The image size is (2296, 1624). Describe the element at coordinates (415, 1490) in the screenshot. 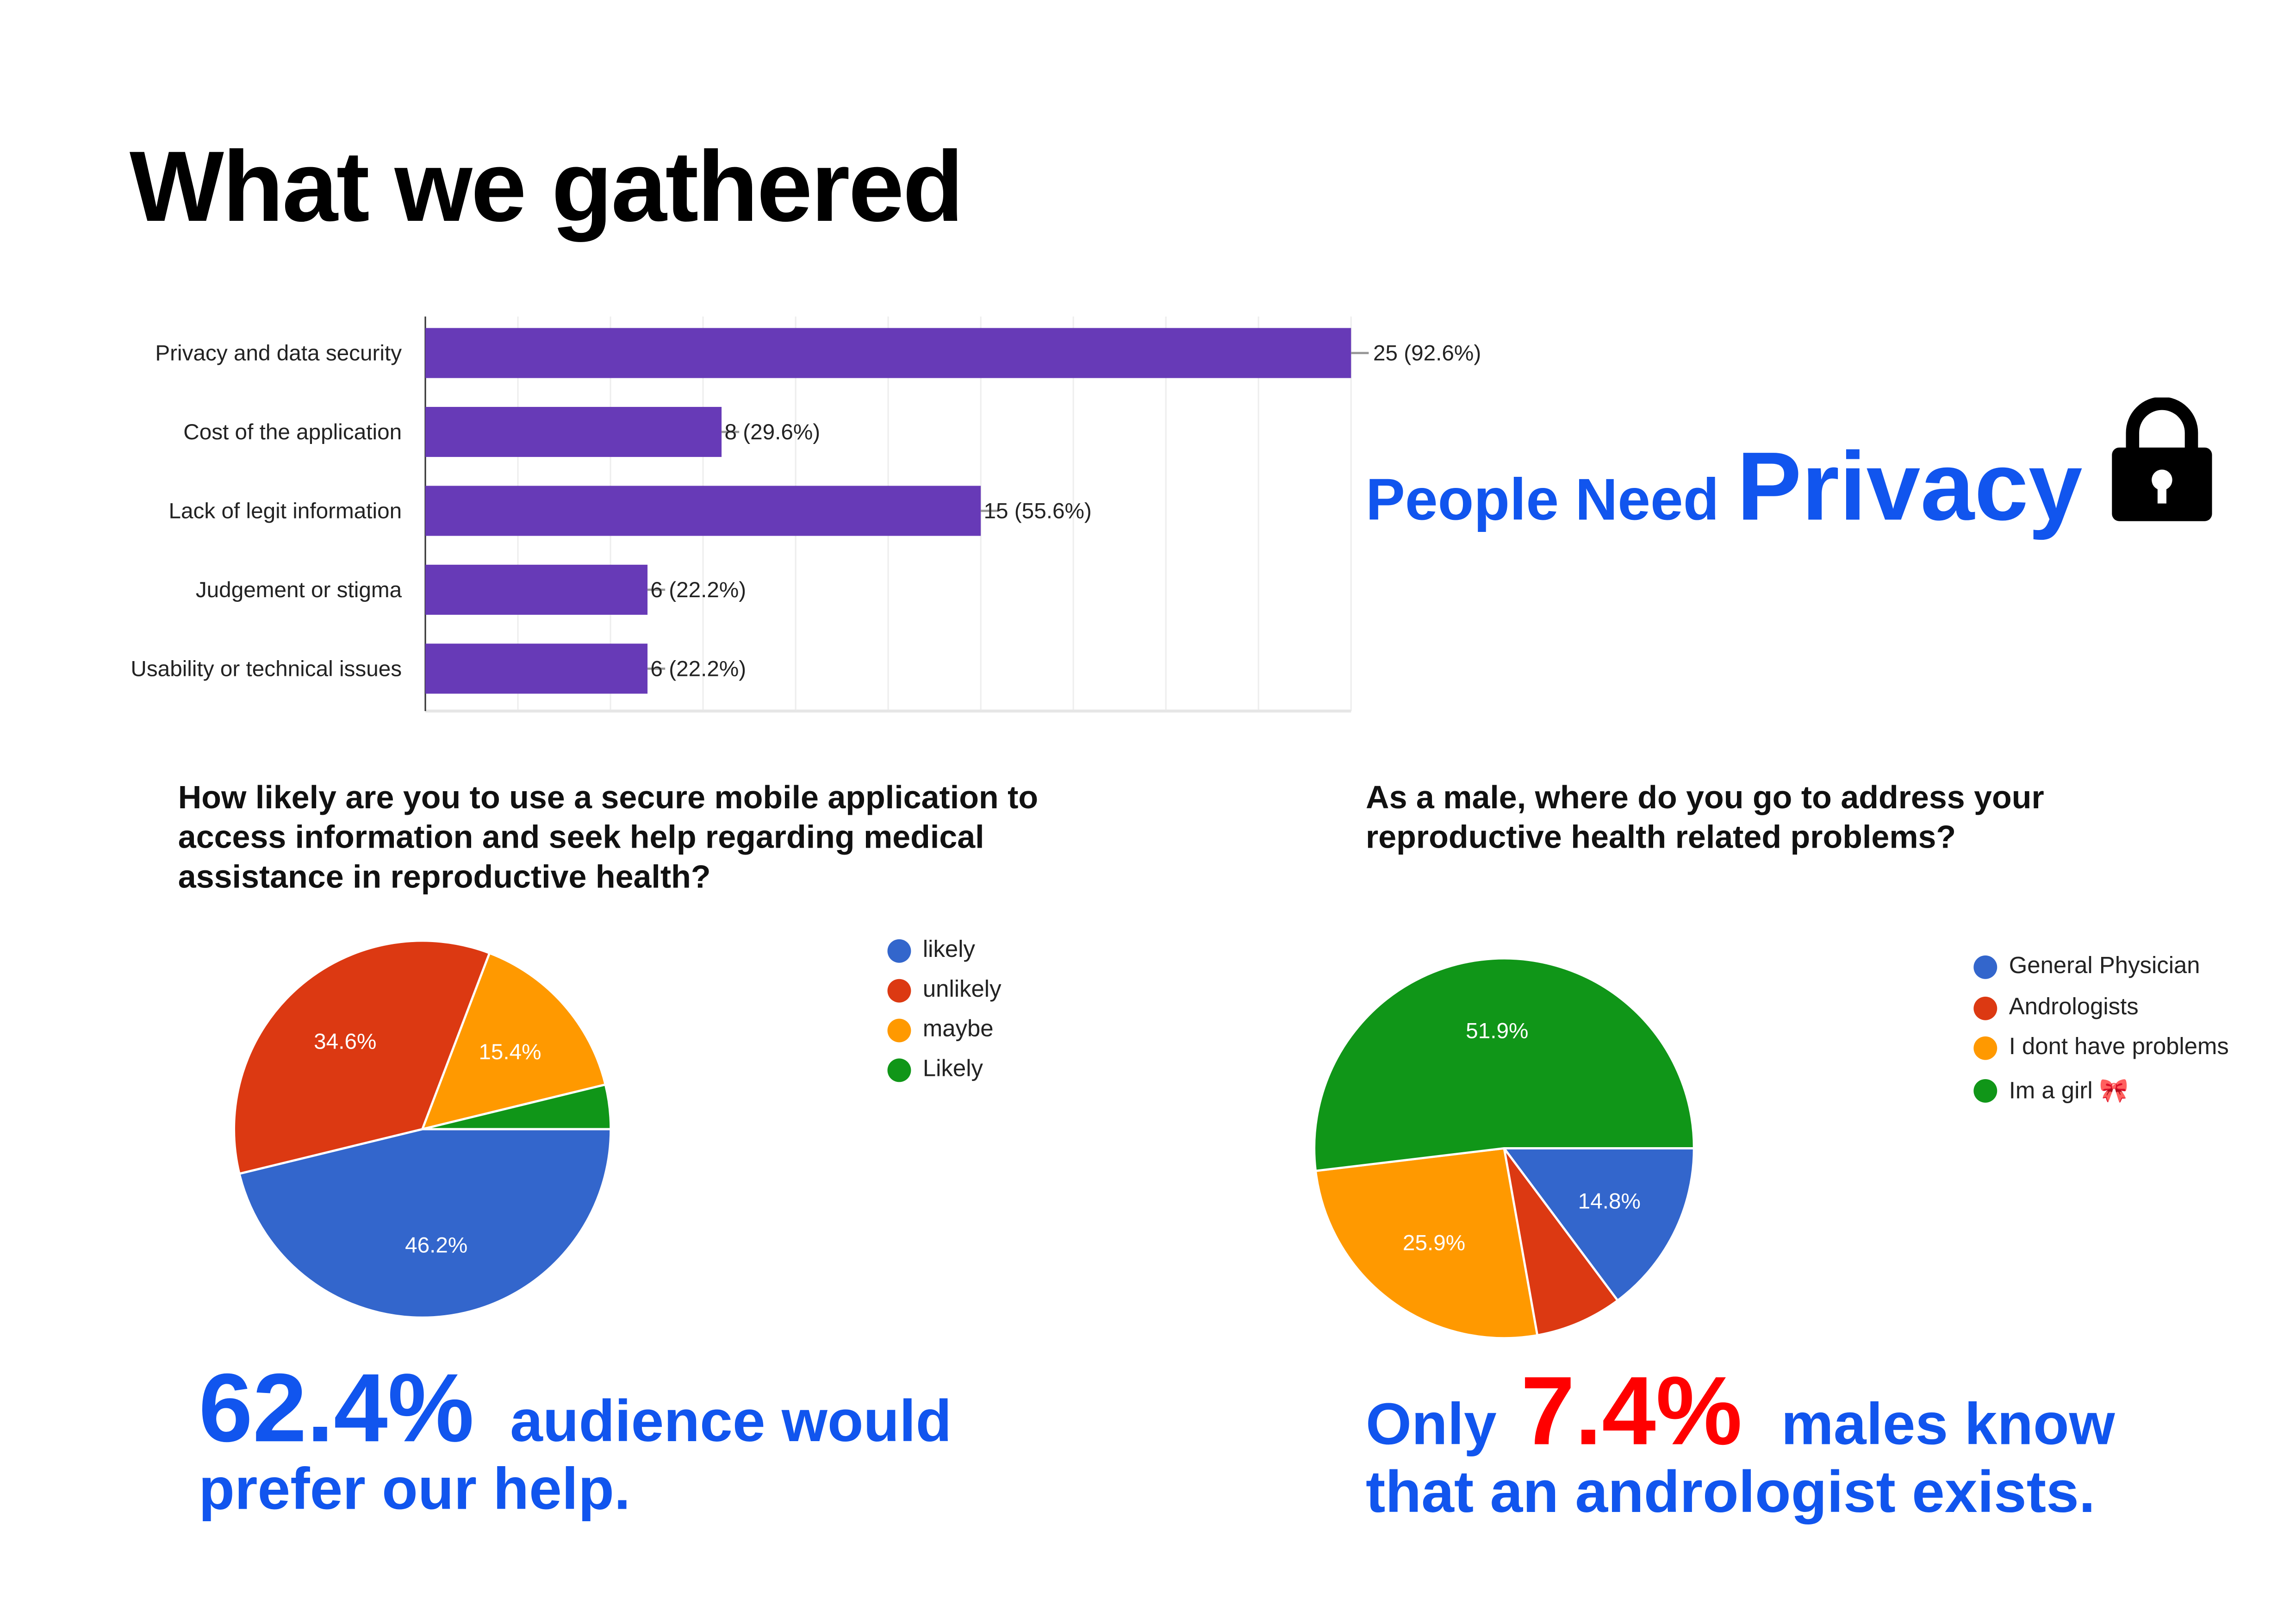

I see `stat-left-line2: prefer our help.` at that location.